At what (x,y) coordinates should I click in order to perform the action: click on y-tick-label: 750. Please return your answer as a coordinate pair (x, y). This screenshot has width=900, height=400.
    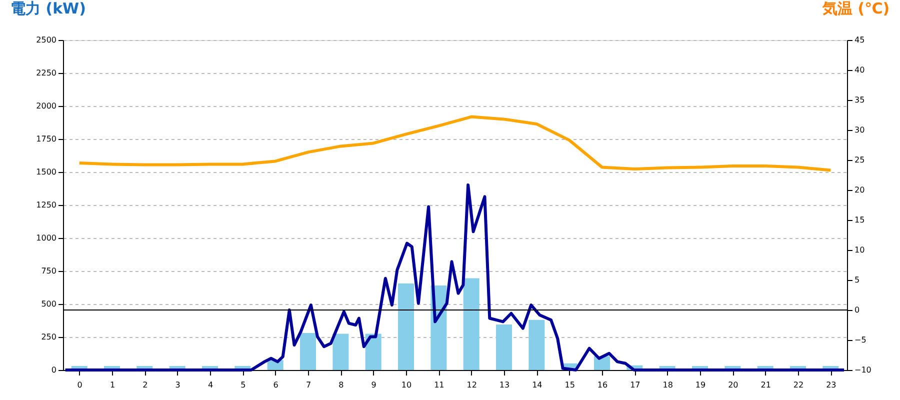
    Looking at the image, I should click on (48, 271).